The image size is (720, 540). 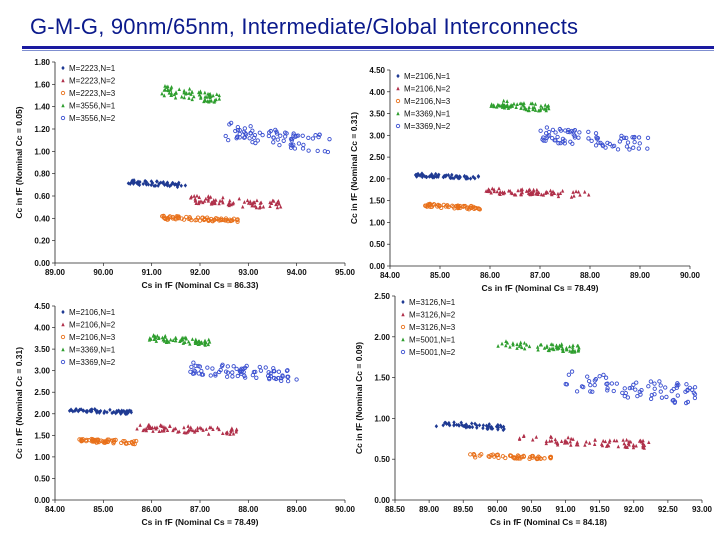 I want to click on x-tick-label: 89.50, so click(x=463, y=509).